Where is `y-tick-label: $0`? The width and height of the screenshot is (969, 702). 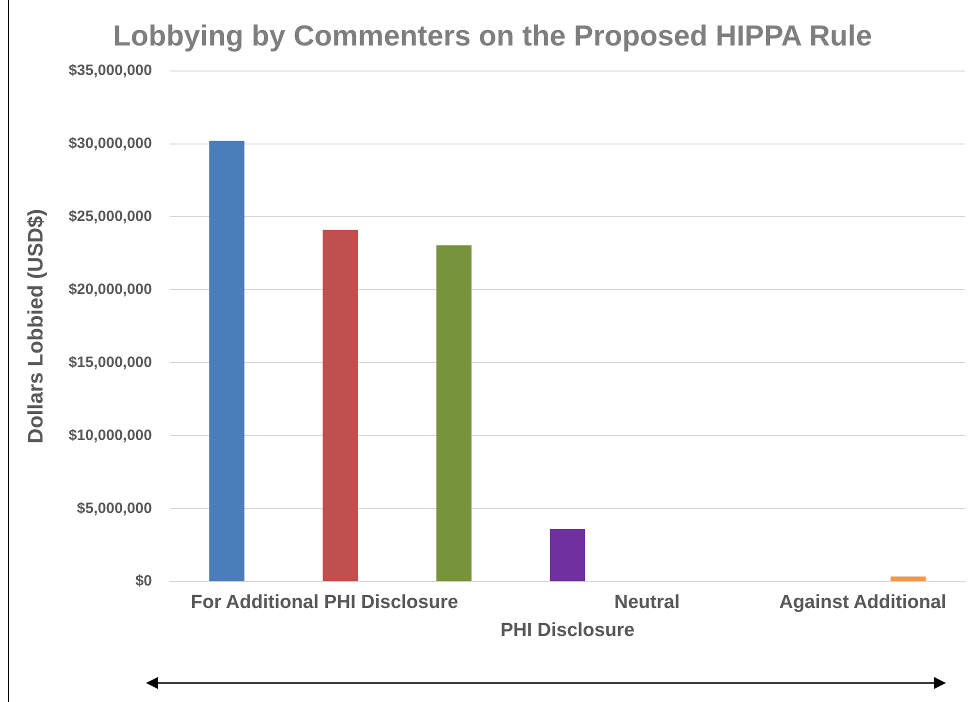 y-tick-label: $0 is located at coordinates (143, 581).